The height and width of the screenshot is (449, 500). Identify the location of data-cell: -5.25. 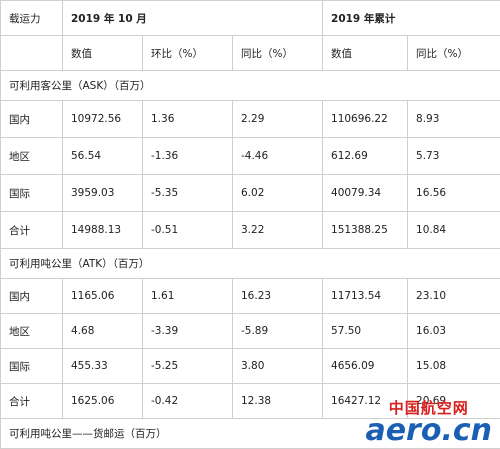
(188, 366).